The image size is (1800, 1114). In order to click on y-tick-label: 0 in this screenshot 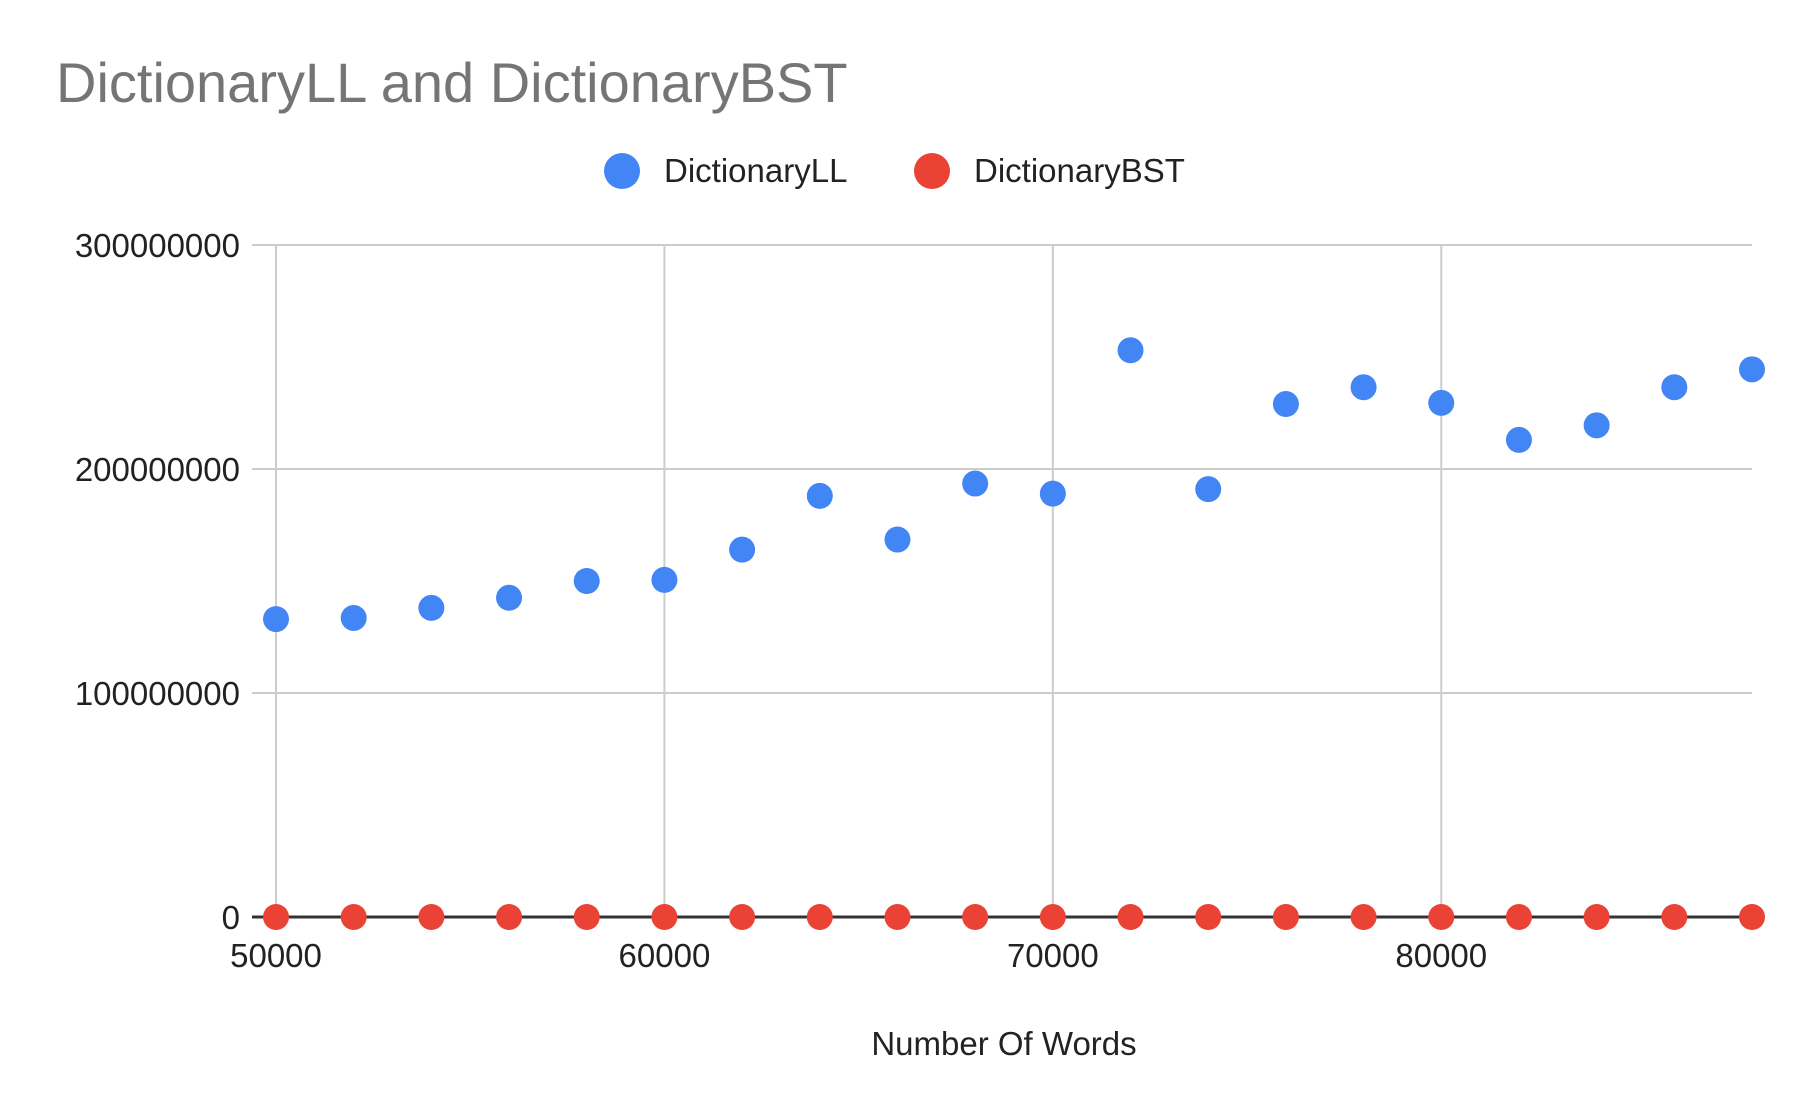, I will do `click(231, 917)`.